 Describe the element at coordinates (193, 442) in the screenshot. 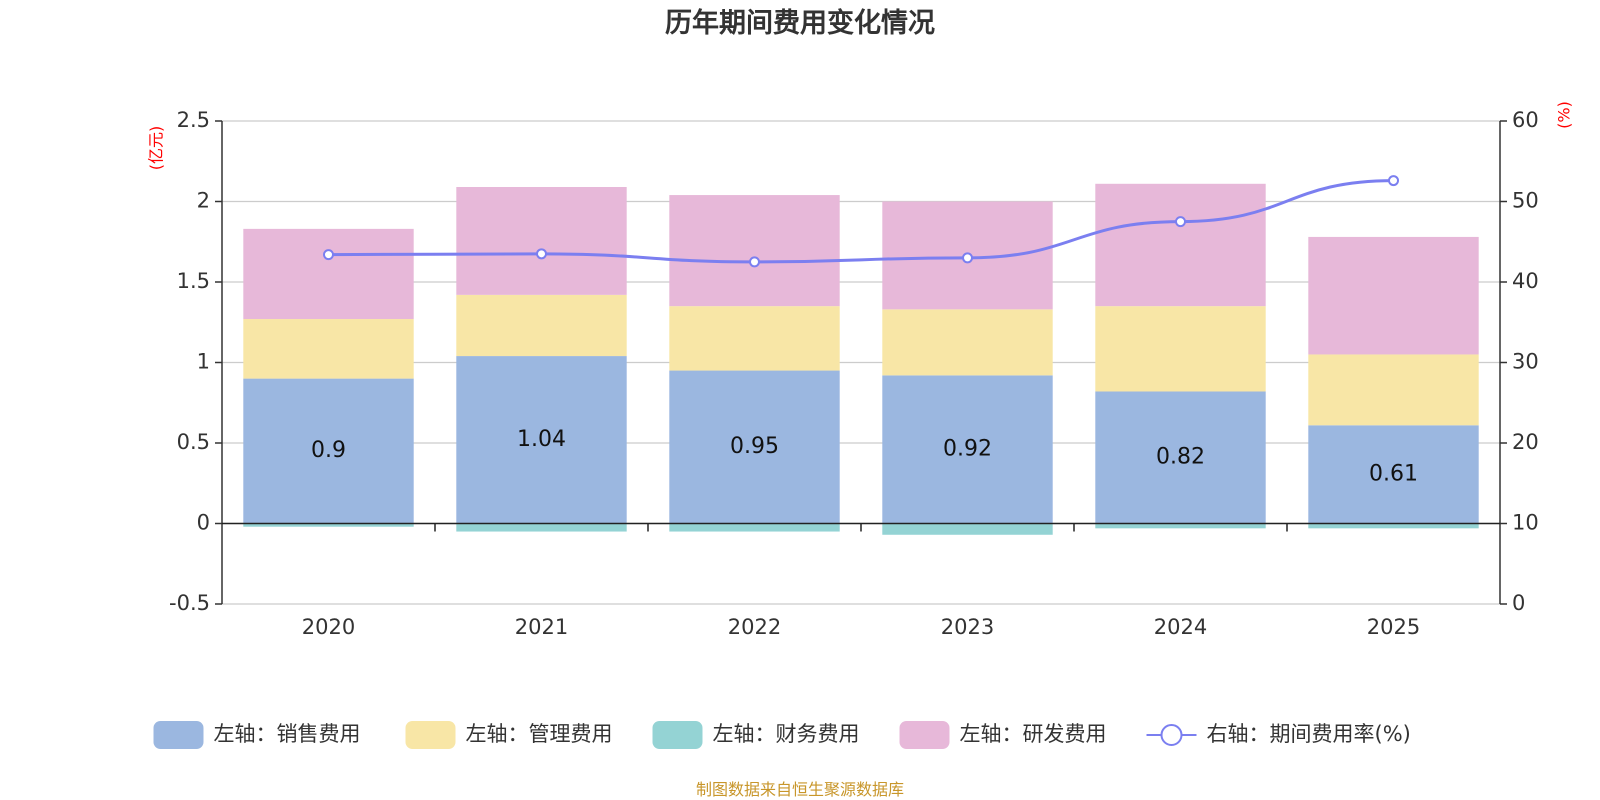

I see `left-tick-label: 0.5` at that location.